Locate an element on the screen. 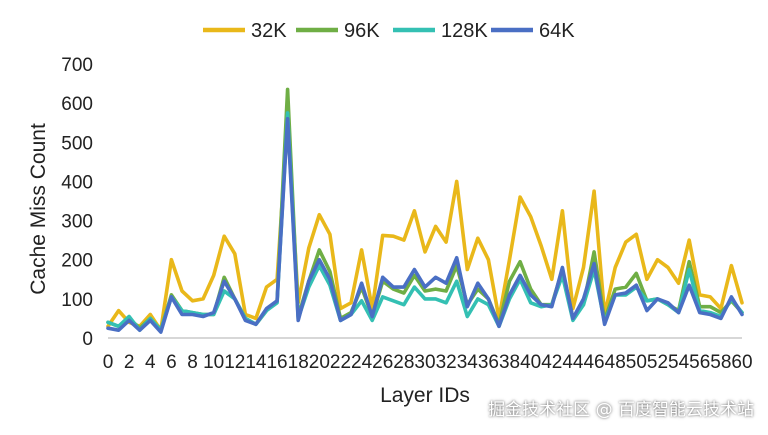  y-tick-label: 400 is located at coordinates (77, 182).